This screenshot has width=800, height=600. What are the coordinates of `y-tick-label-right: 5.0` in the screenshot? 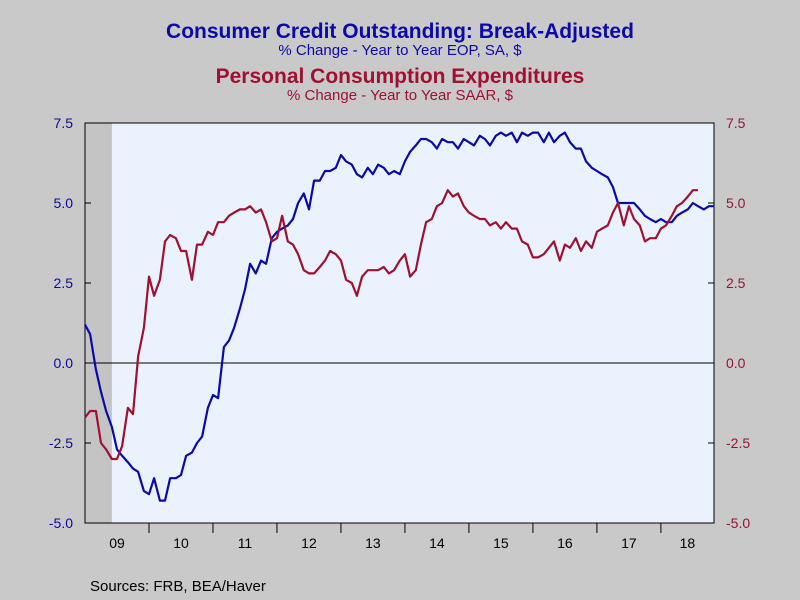 It's located at (736, 203).